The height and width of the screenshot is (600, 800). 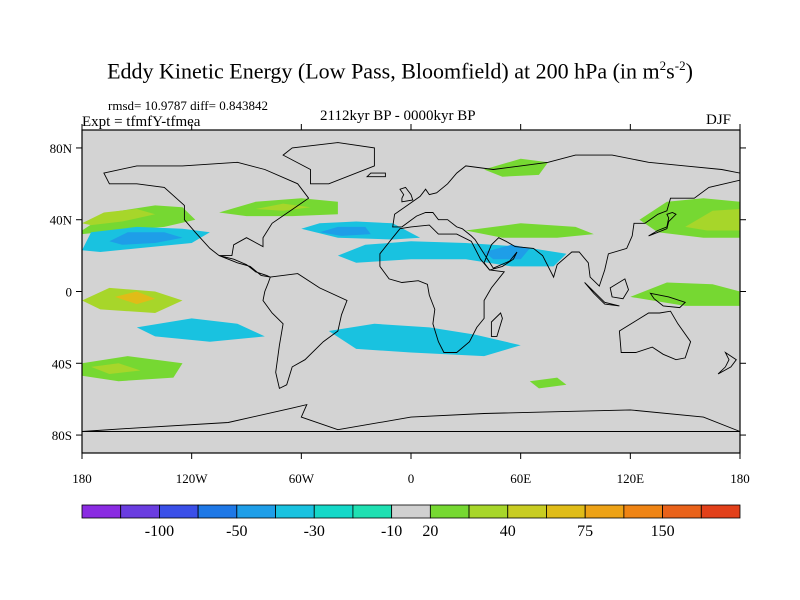 What do you see at coordinates (602, 294) in the screenshot?
I see `coastline-sumatra-java` at bounding box center [602, 294].